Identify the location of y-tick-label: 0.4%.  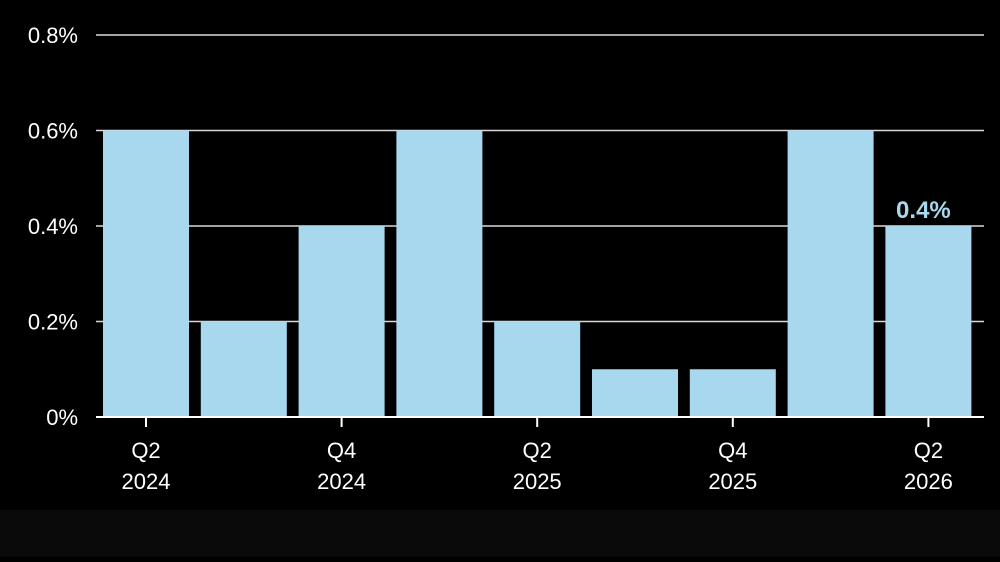
(53, 226).